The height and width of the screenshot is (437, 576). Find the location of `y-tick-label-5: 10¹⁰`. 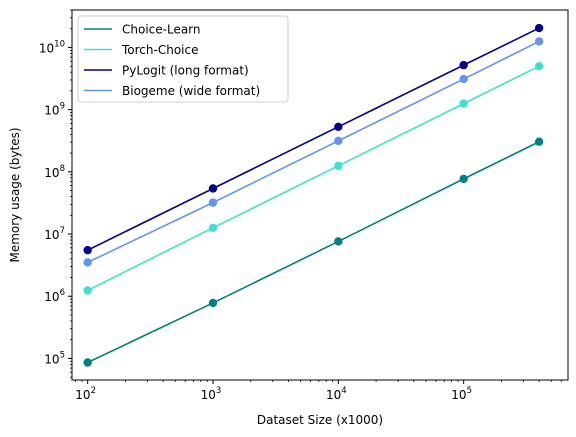

y-tick-label-5: 10¹⁰ is located at coordinates (52, 47).